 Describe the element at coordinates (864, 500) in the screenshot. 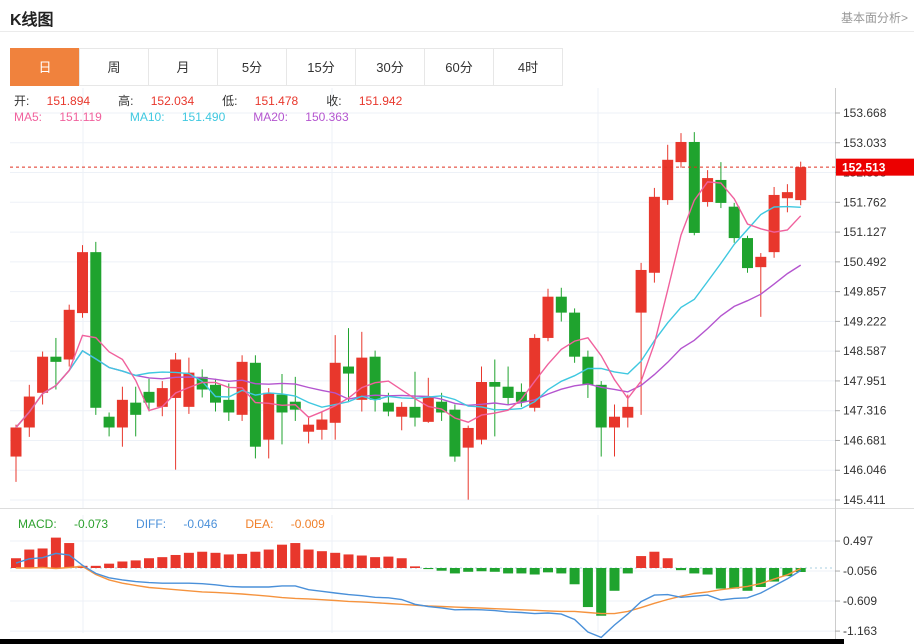

I see `price-tick-label: 145.411` at that location.